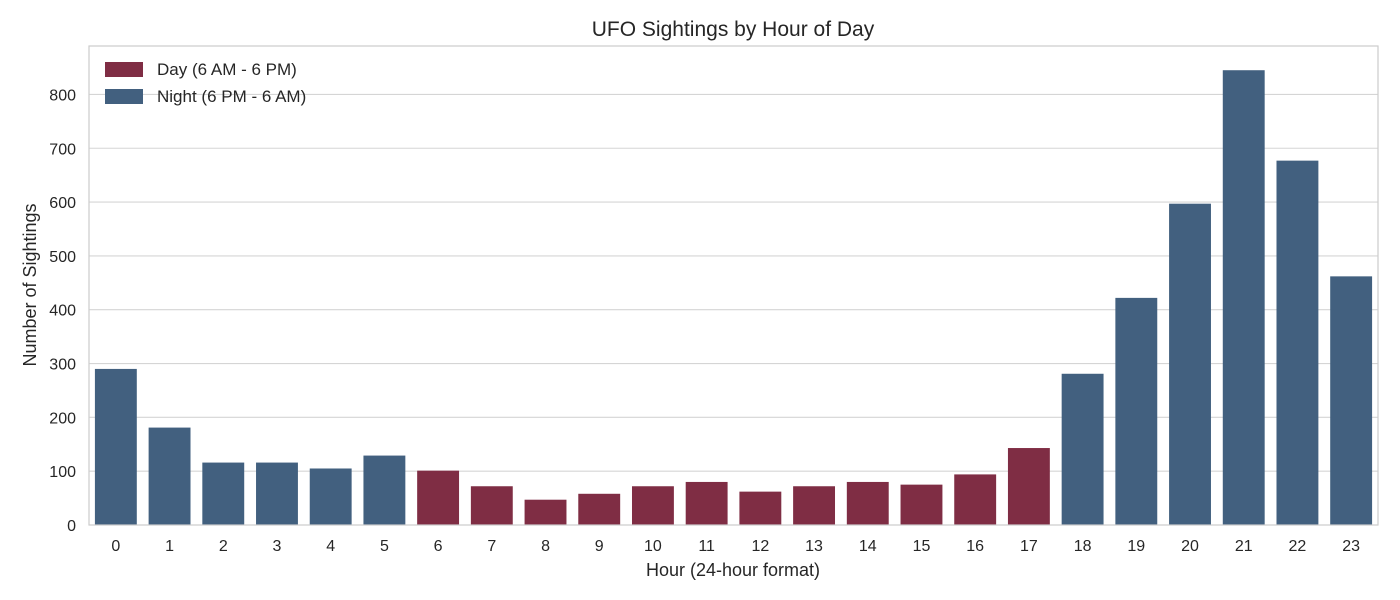 The image size is (1400, 600). What do you see at coordinates (1244, 546) in the screenshot?
I see `x-tick-label: 21` at bounding box center [1244, 546].